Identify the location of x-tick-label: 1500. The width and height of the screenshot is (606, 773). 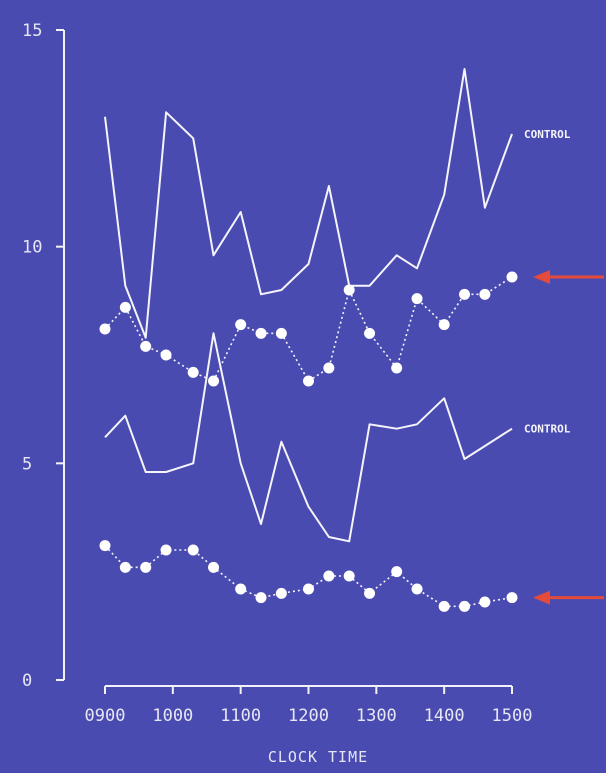
(512, 716).